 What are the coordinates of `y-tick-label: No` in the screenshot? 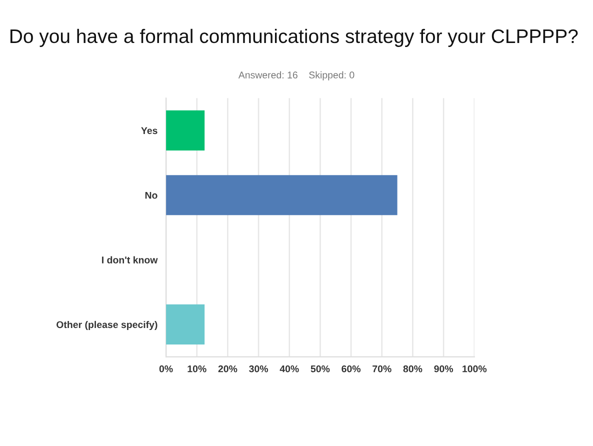 It's located at (151, 195).